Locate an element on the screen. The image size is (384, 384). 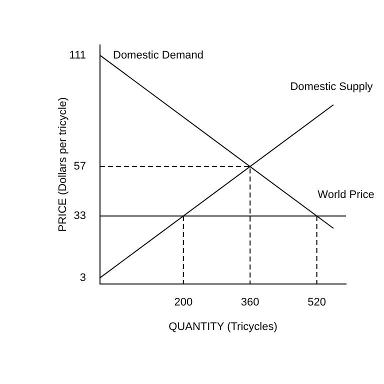
series-label: Domestic Supply is located at coordinates (332, 86).